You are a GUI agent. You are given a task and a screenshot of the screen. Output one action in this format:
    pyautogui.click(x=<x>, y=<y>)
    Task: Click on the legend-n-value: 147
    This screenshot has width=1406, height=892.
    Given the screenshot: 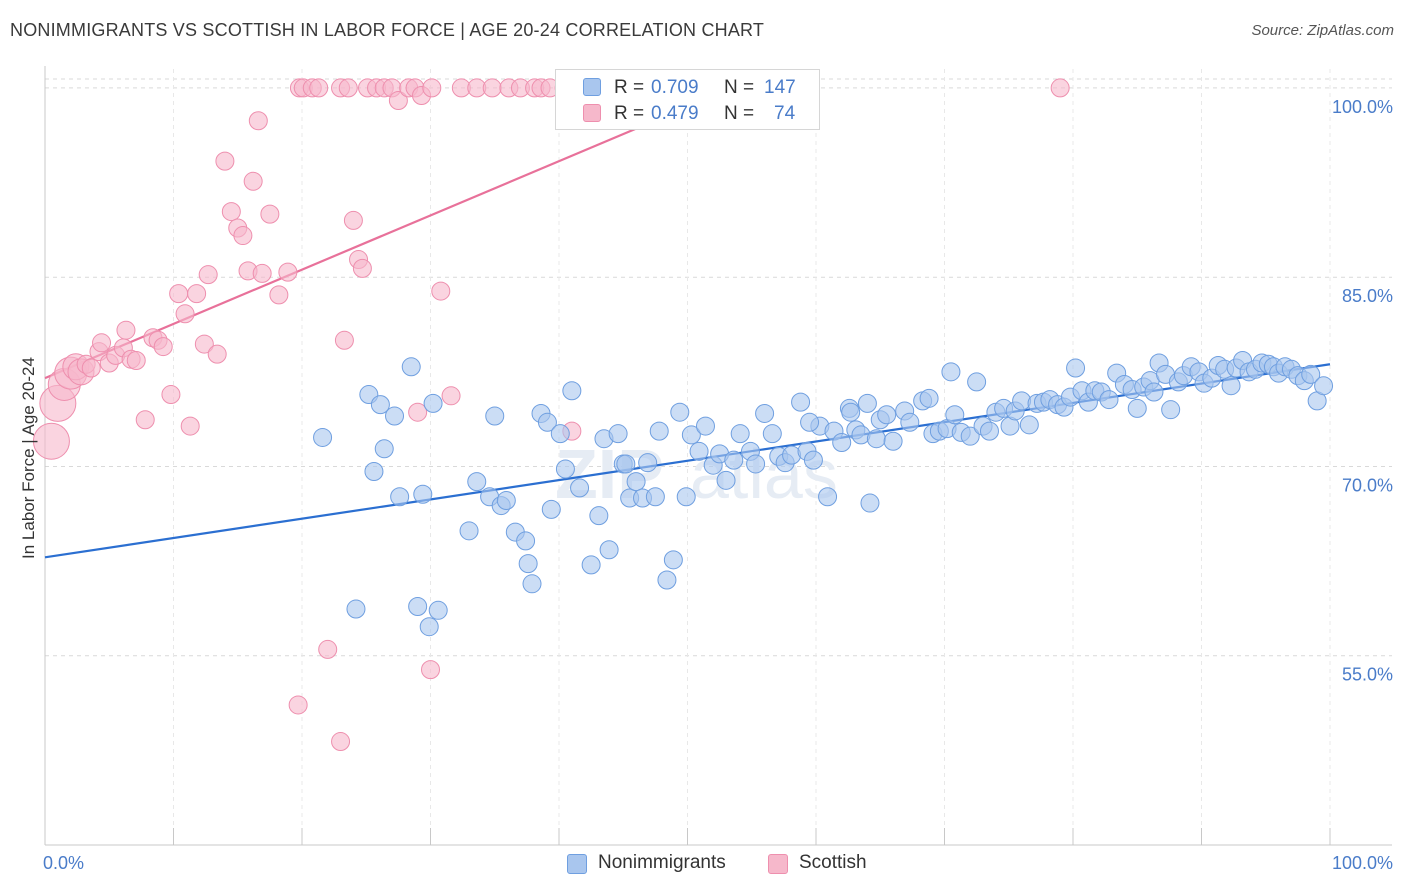 What is the action you would take?
    pyautogui.click(x=780, y=87)
    